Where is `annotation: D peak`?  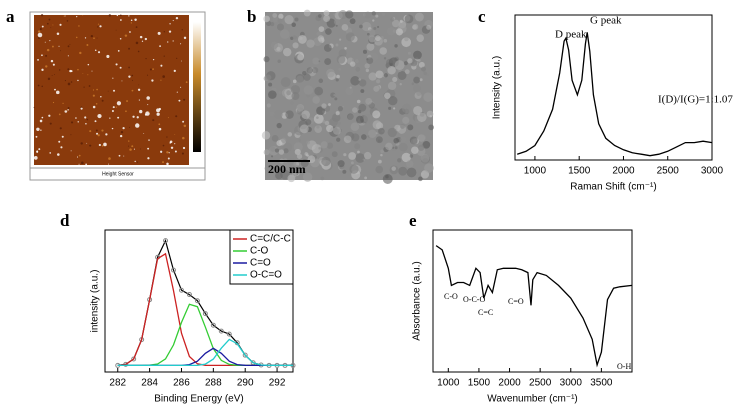
annotation: D peak is located at coordinates (571, 35).